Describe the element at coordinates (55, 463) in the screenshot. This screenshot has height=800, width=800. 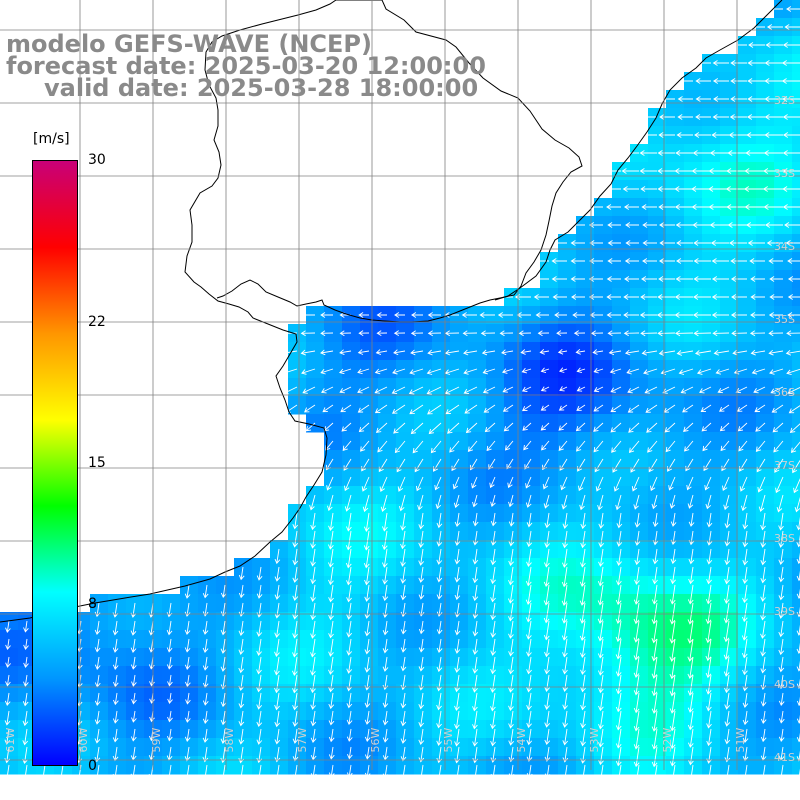
I see `colorbar` at that location.